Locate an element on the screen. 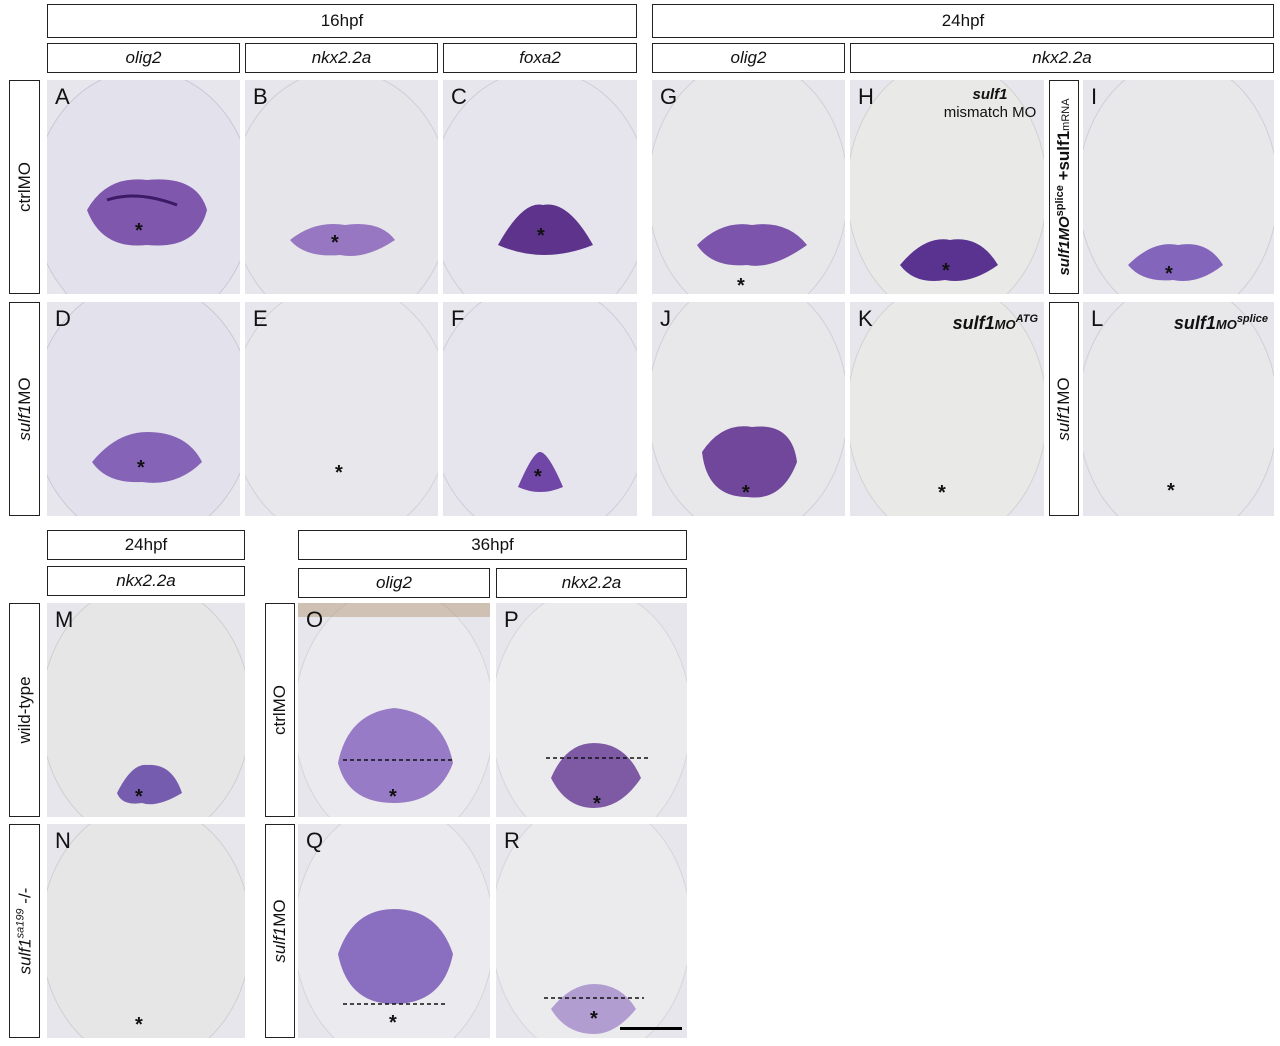  panel-l: L sulf1MOsplice * is located at coordinates (1178, 409).